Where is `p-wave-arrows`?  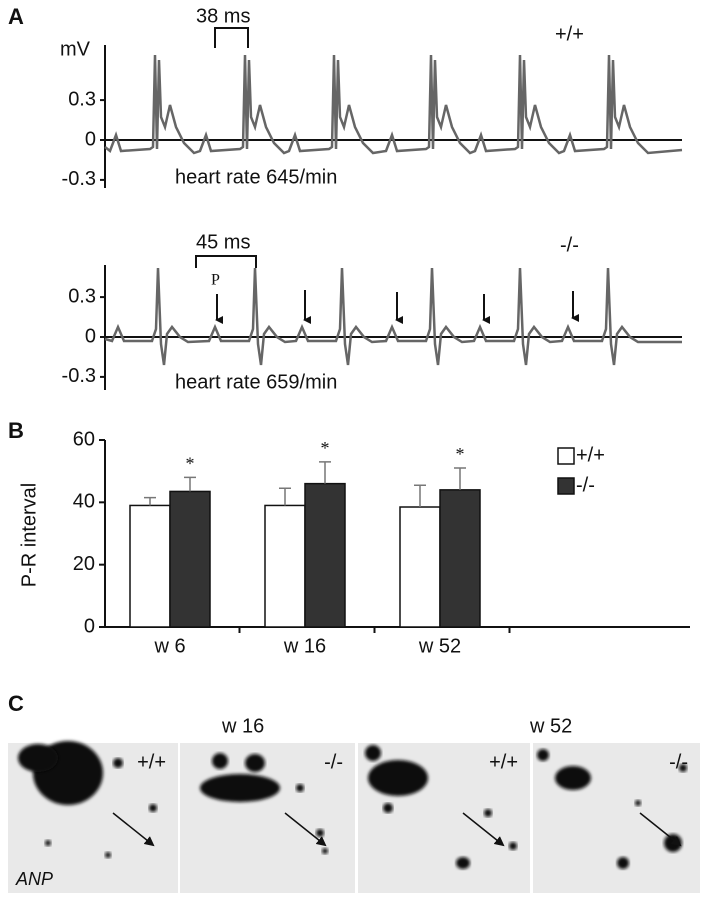
p-wave-arrows is located at coordinates (397, 307).